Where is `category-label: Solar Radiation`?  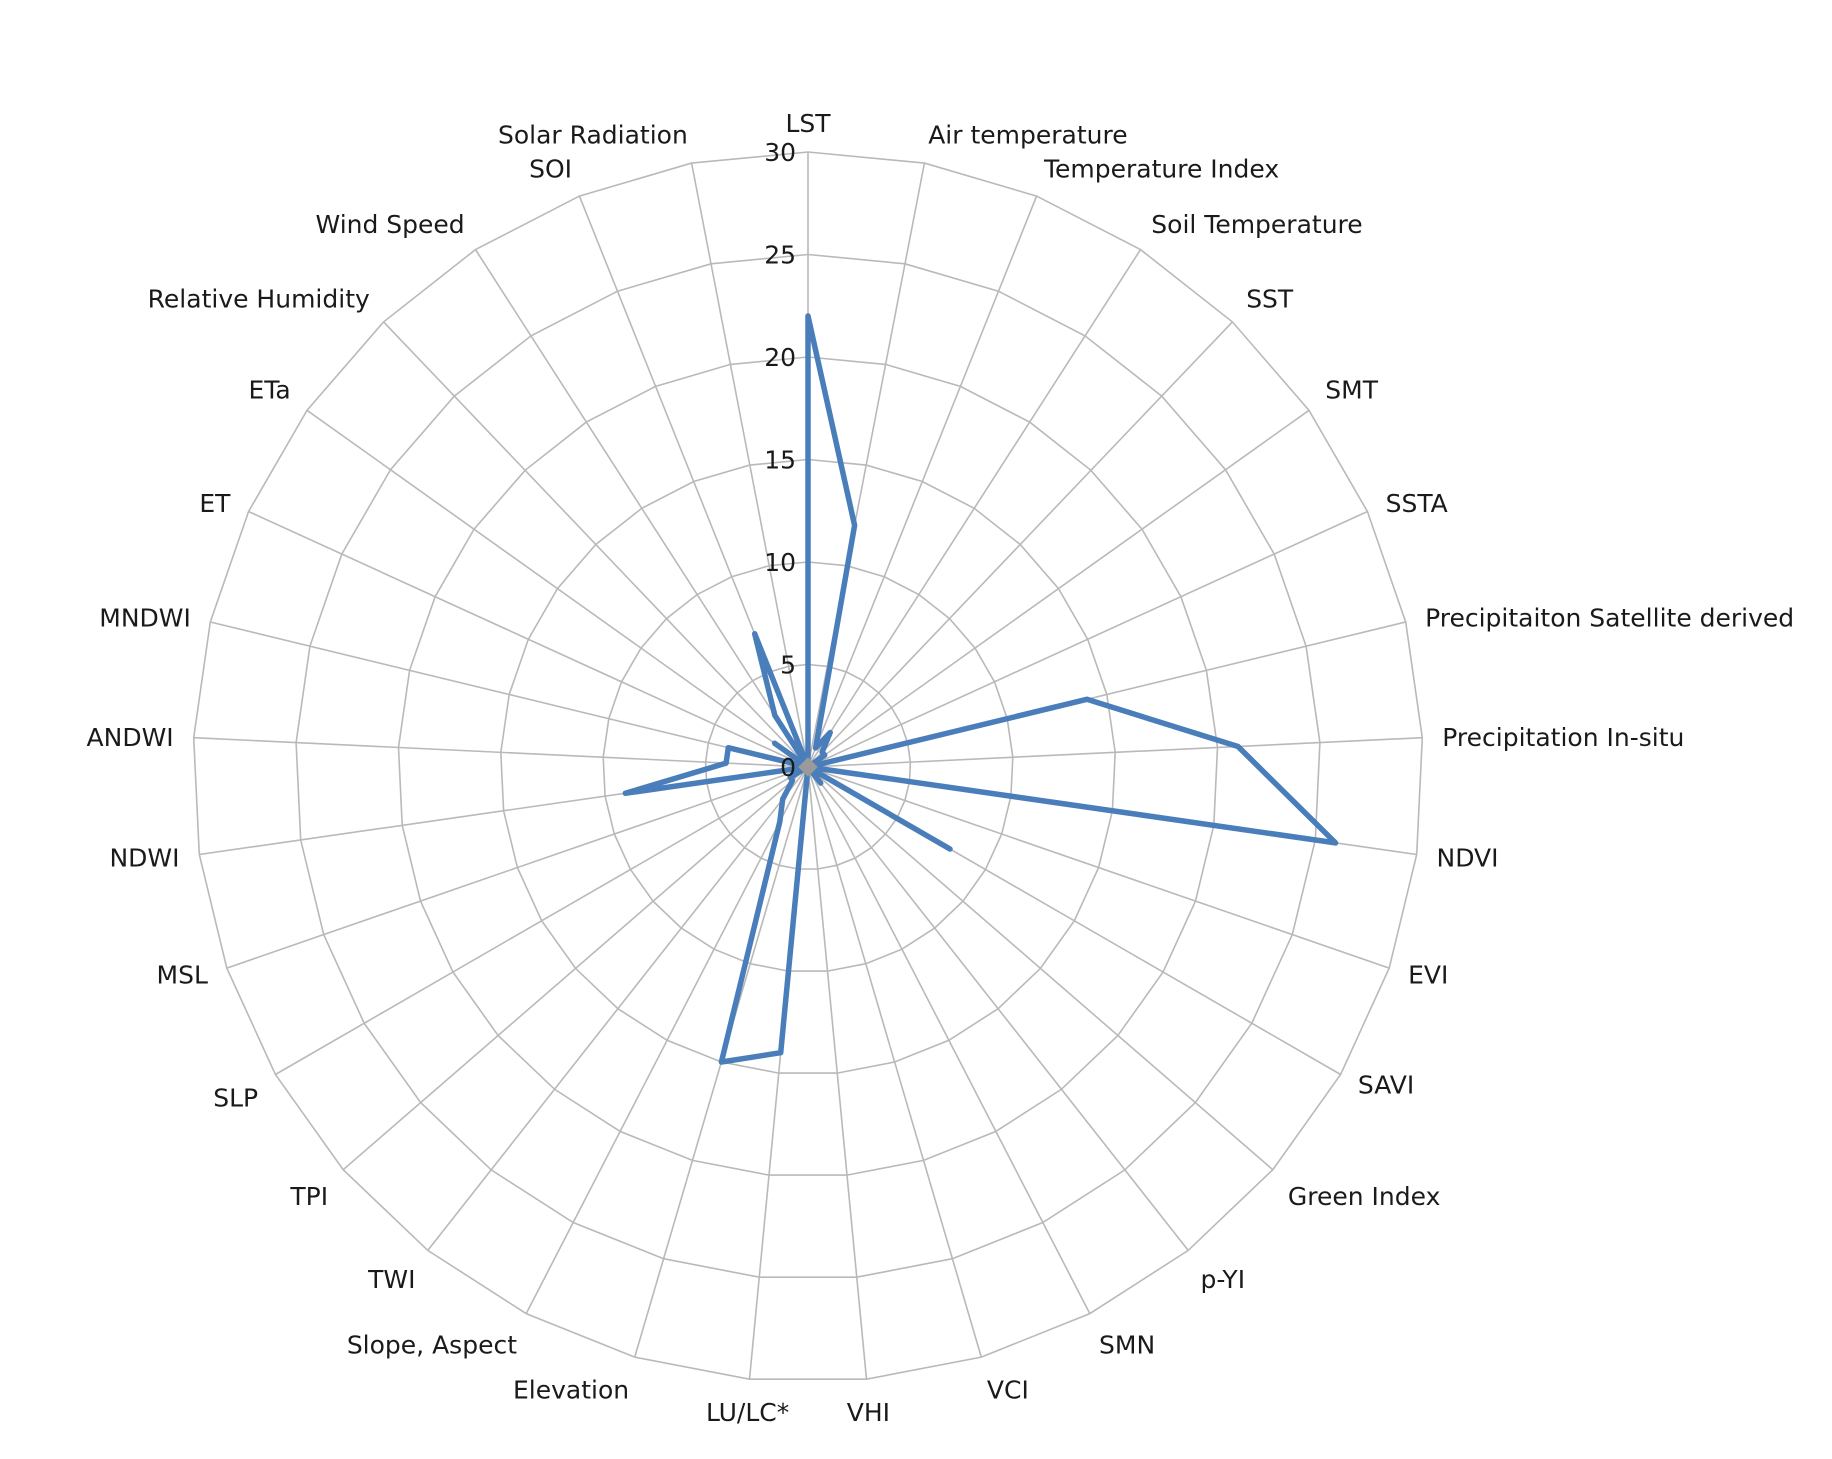
category-label: Solar Radiation is located at coordinates (593, 135).